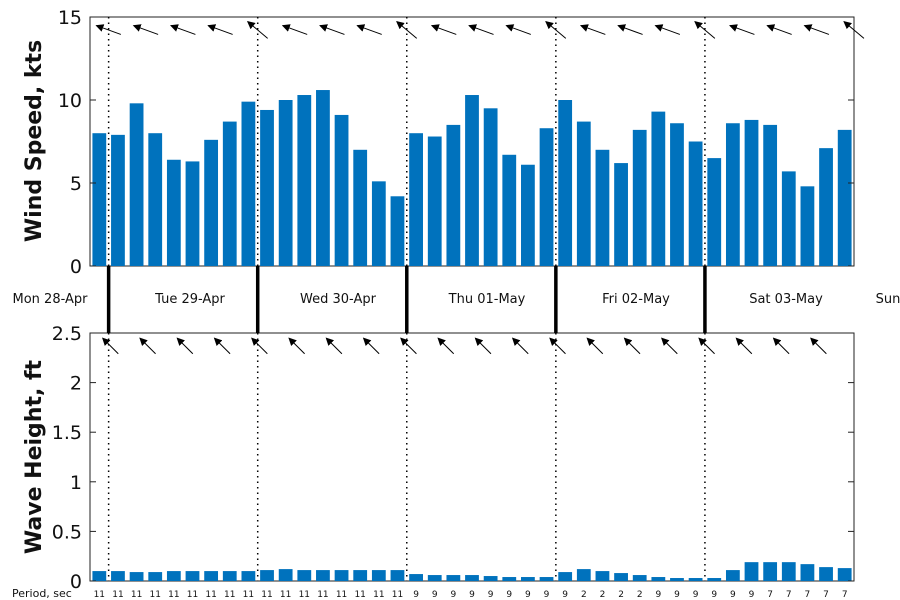 The image size is (900, 600). I want to click on wind-y-tick-label: 0, so click(76, 267).